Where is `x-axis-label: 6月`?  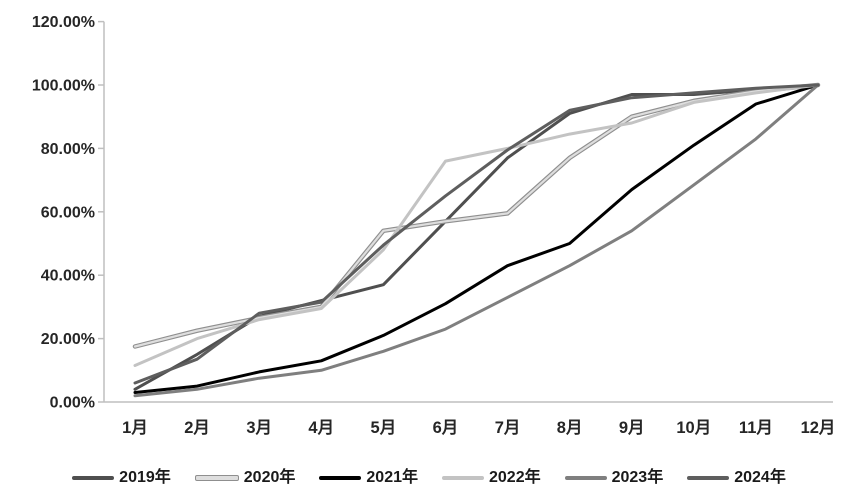
x-axis-label: 6月 is located at coordinates (446, 427).